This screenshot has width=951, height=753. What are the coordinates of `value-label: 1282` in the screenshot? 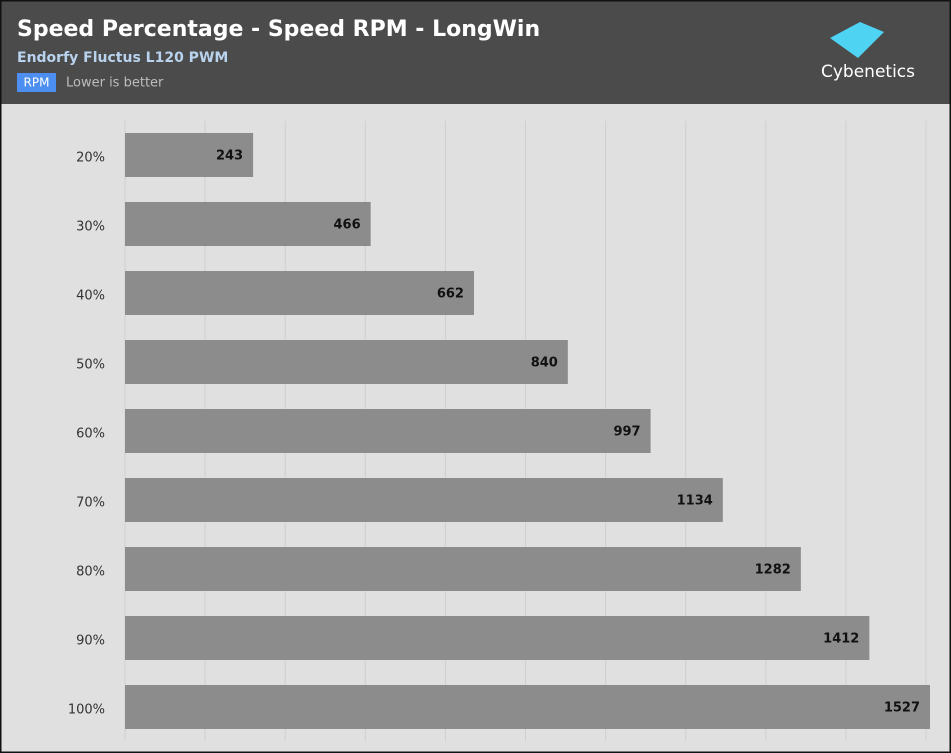 It's located at (773, 570).